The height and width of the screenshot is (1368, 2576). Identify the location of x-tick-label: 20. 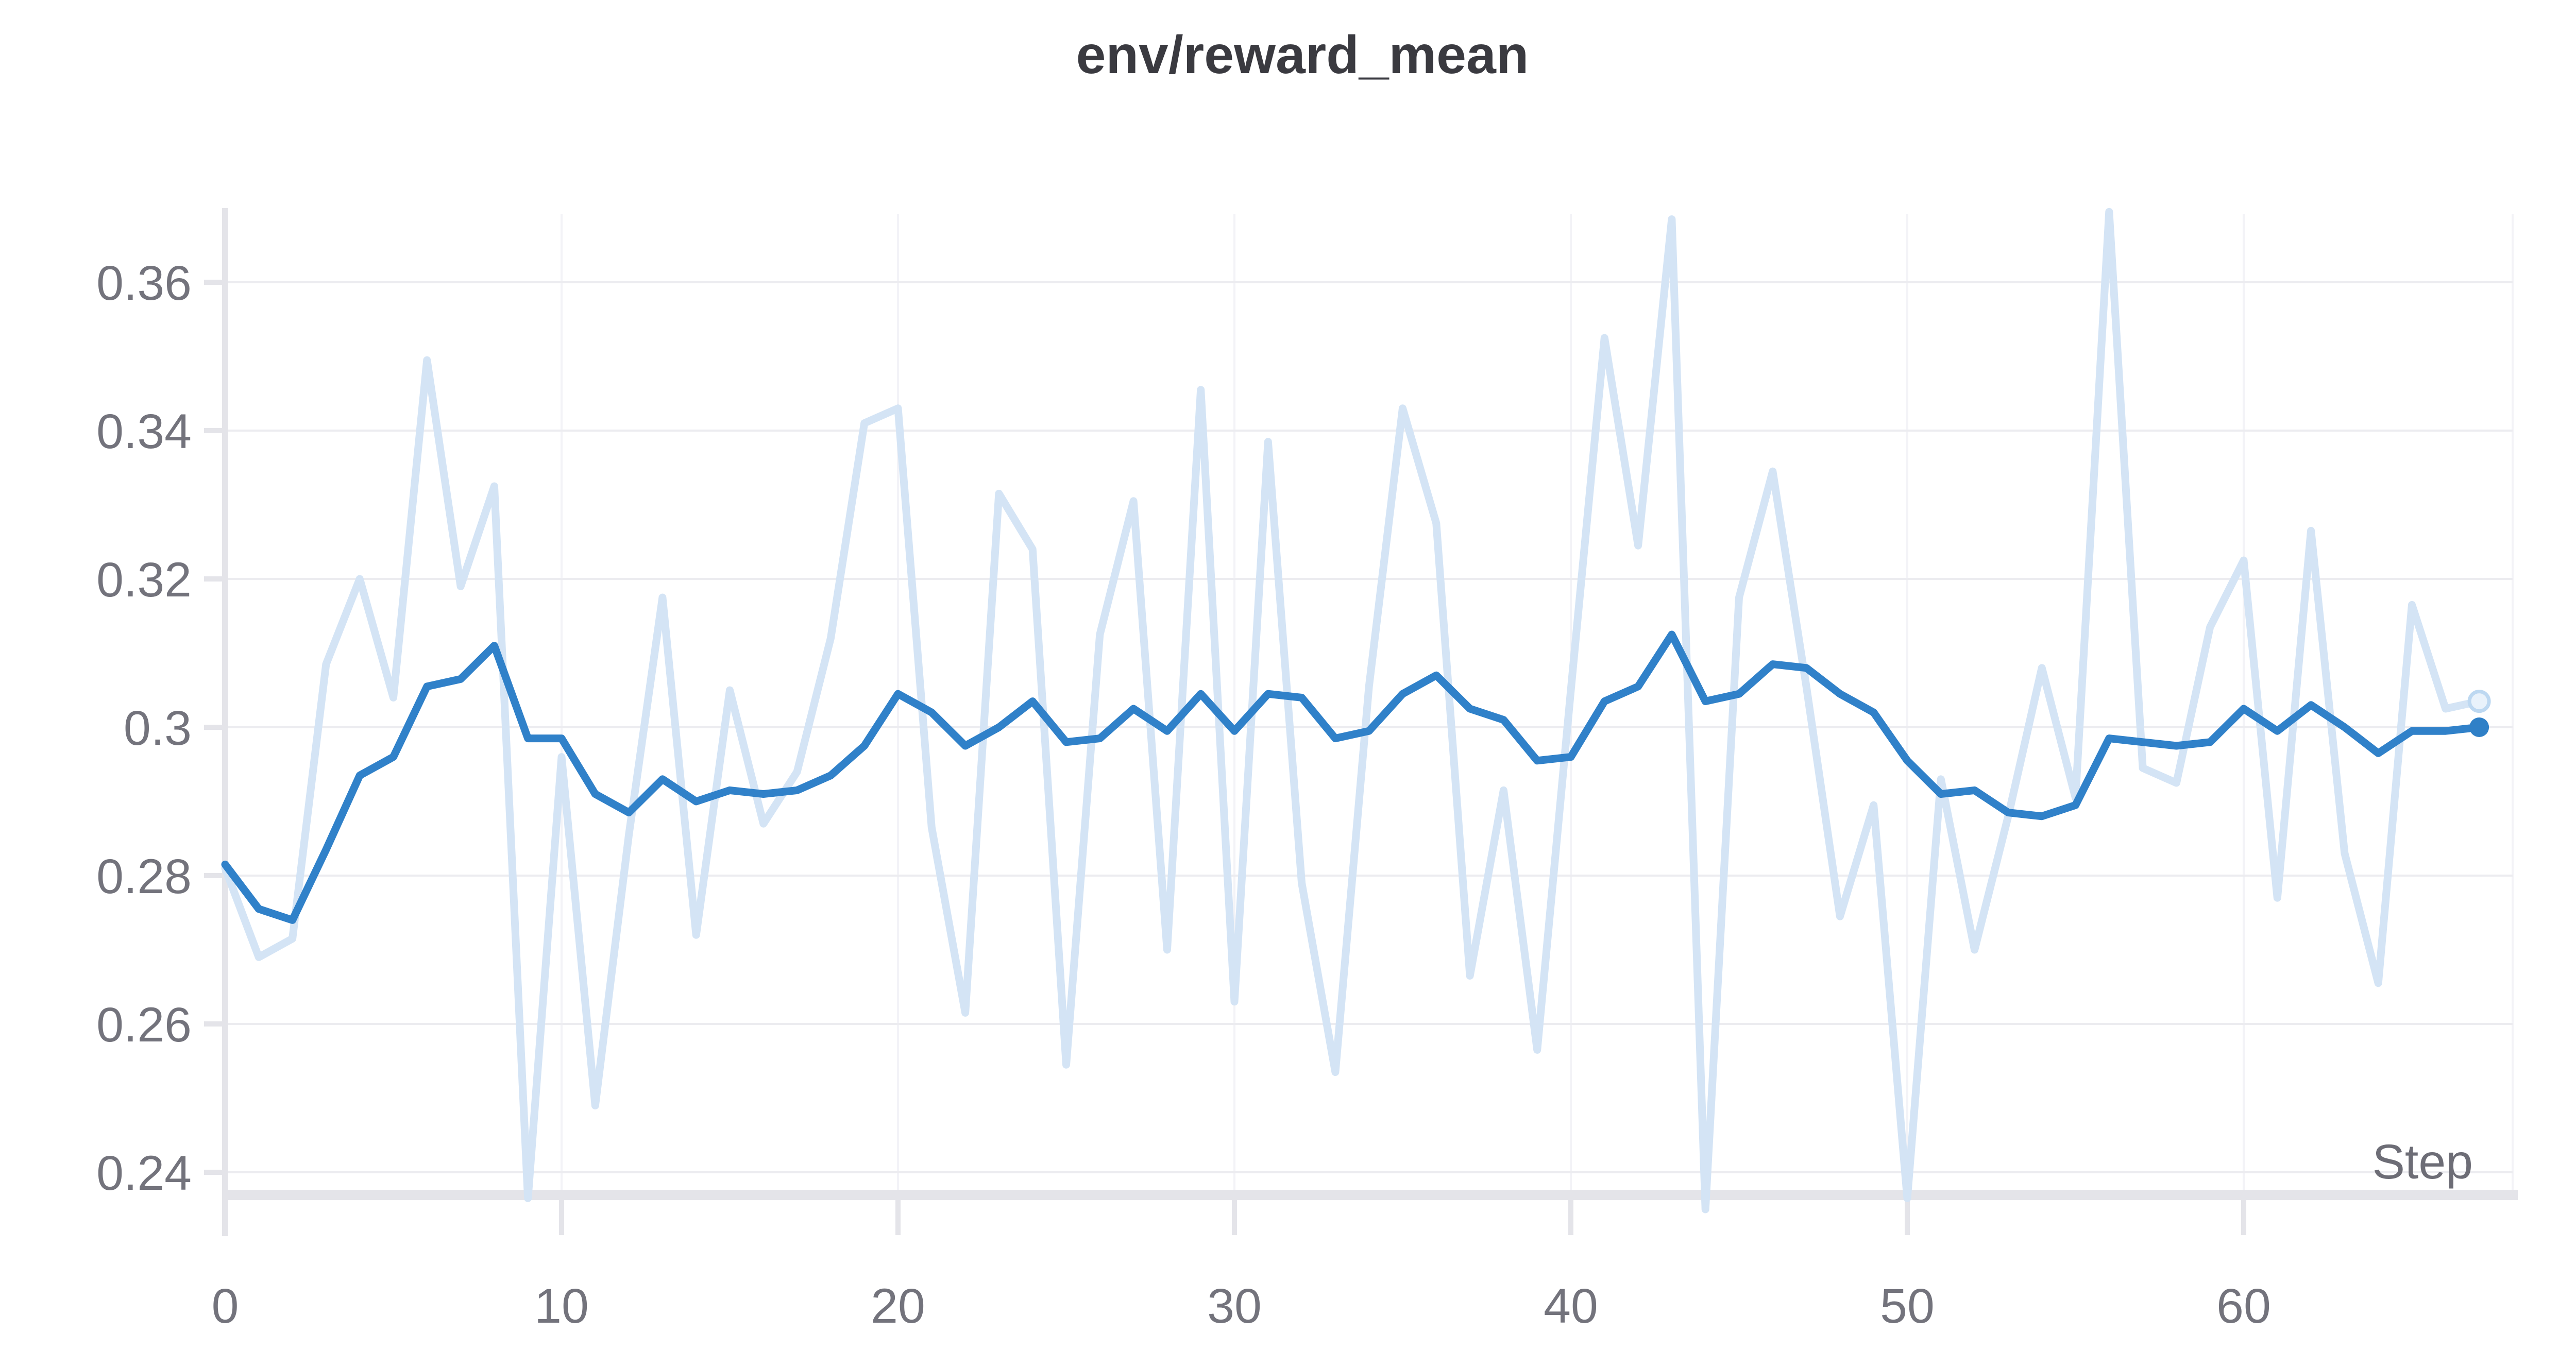
(898, 1306).